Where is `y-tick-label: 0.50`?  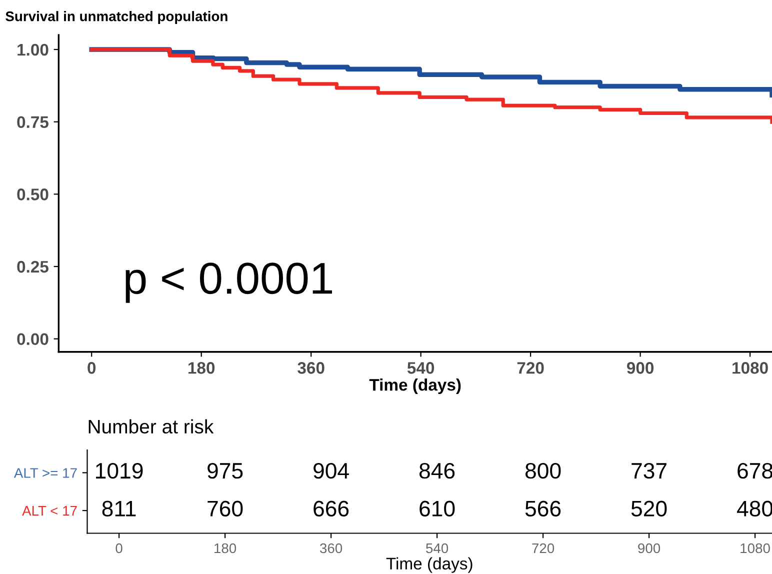
y-tick-label: 0.50 is located at coordinates (32, 194).